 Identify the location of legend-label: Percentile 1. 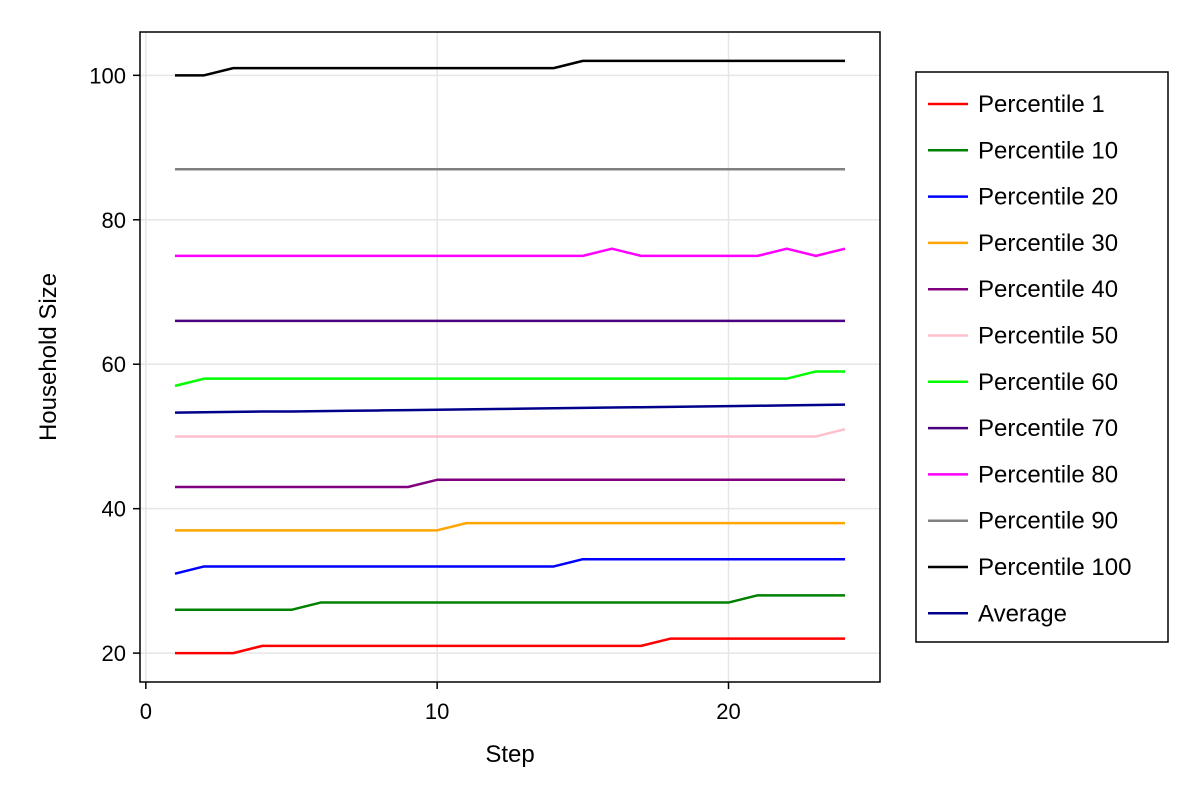
(1041, 104).